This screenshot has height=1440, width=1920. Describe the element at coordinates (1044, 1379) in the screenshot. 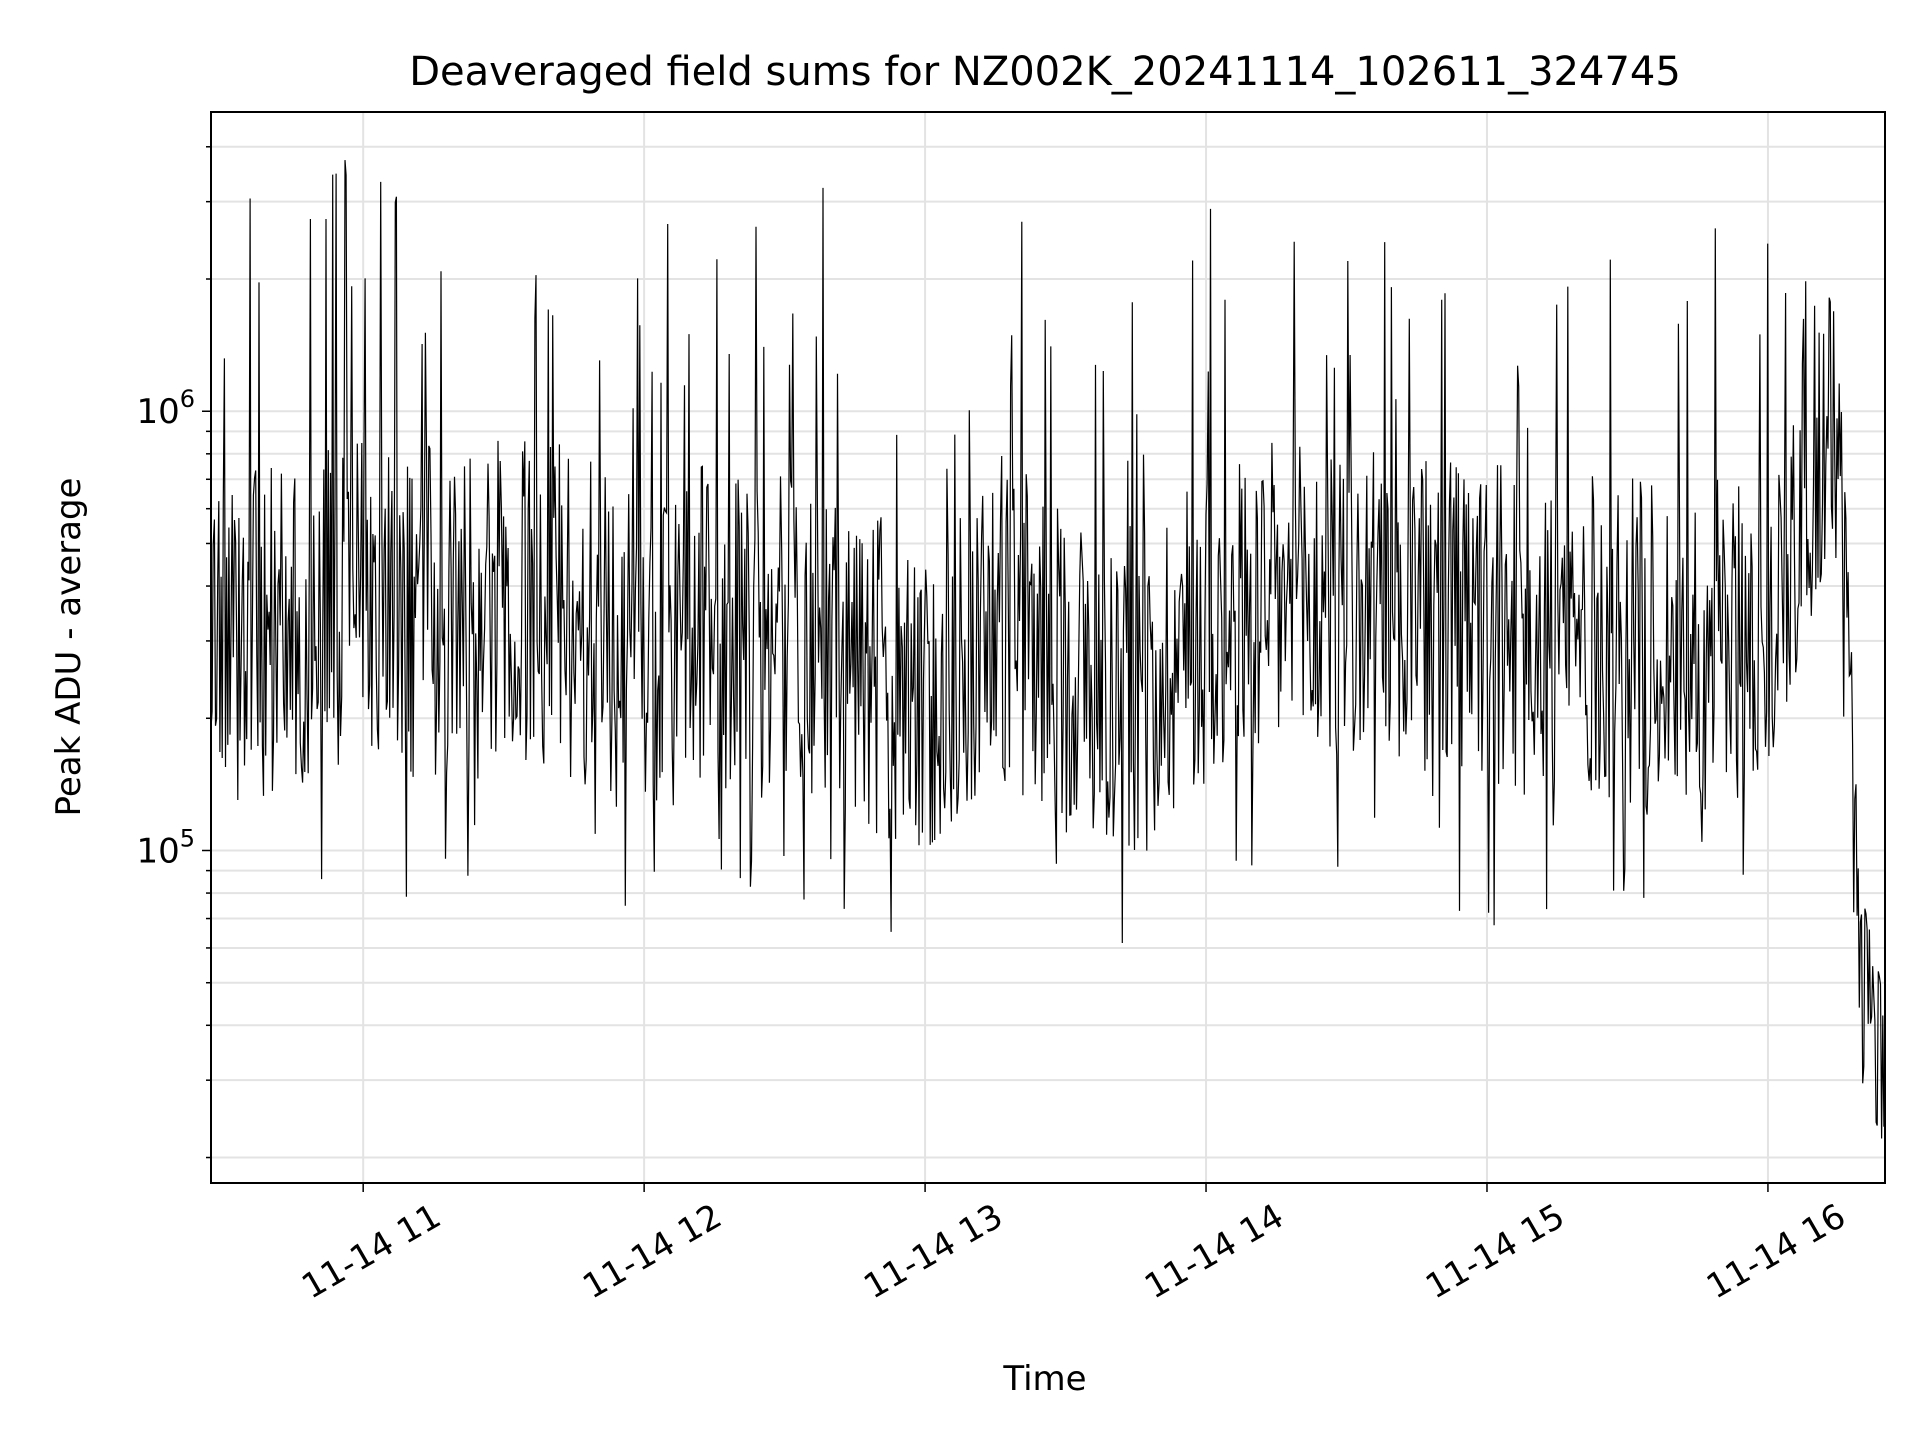

I see `x-axis-label: Time` at that location.